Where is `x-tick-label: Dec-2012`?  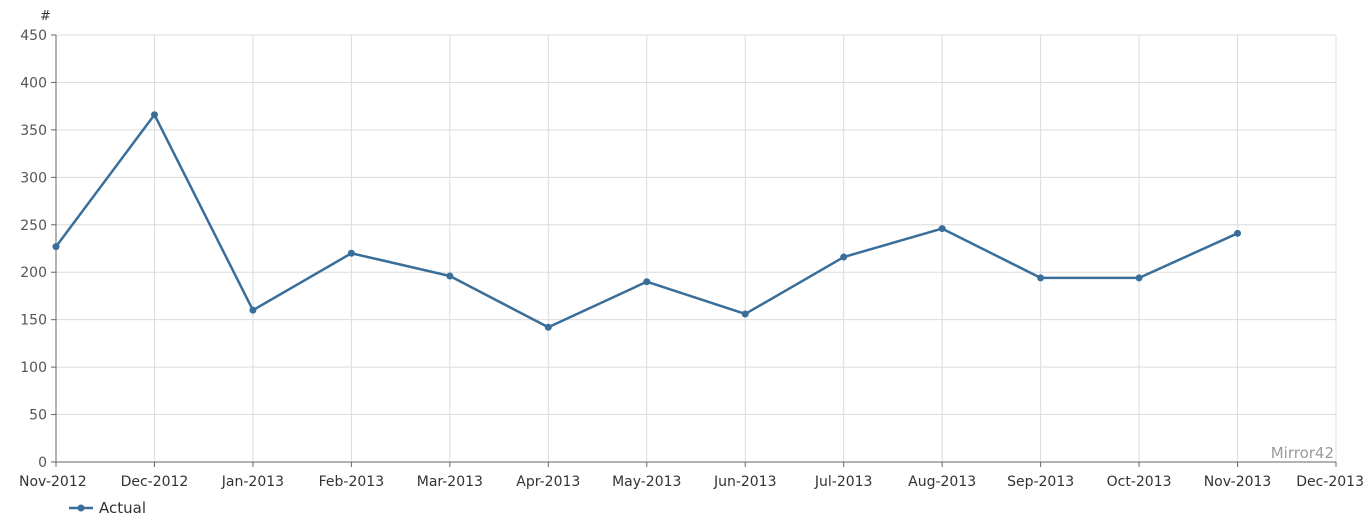
x-tick-label: Dec-2012 is located at coordinates (155, 482).